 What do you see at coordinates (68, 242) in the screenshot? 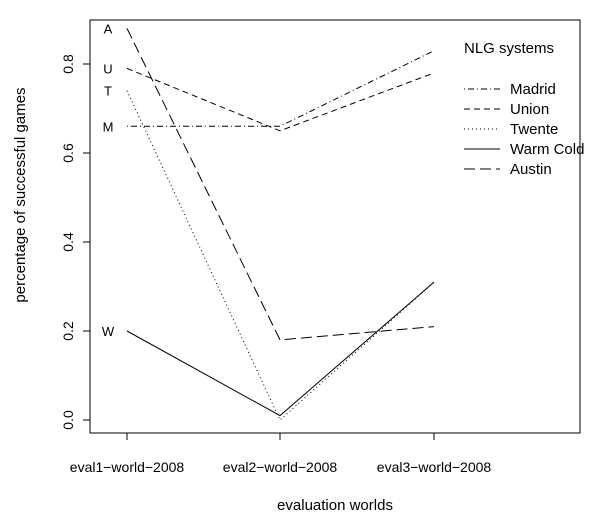
I see `y-tick-label: 0.4` at bounding box center [68, 242].